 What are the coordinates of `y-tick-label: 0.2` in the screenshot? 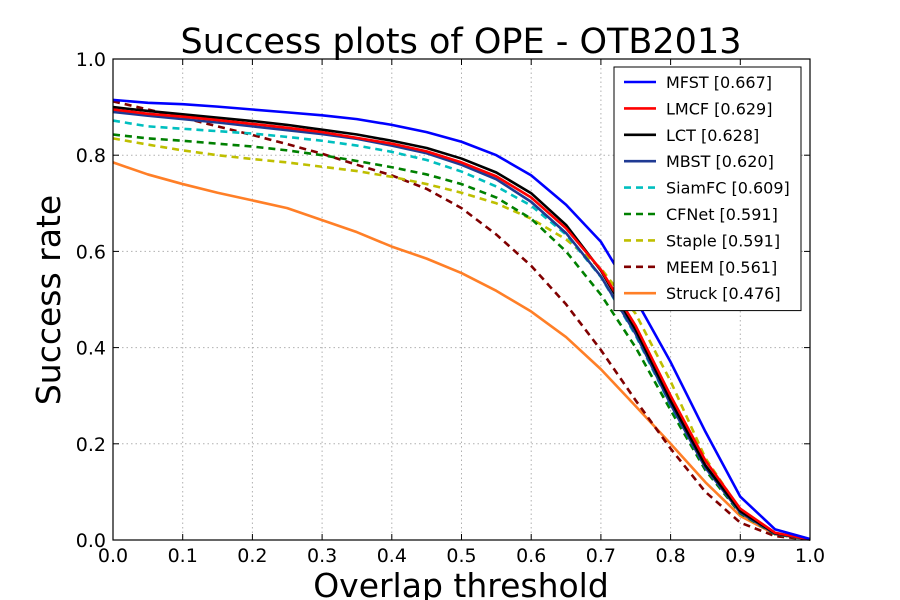 It's located at (91, 445).